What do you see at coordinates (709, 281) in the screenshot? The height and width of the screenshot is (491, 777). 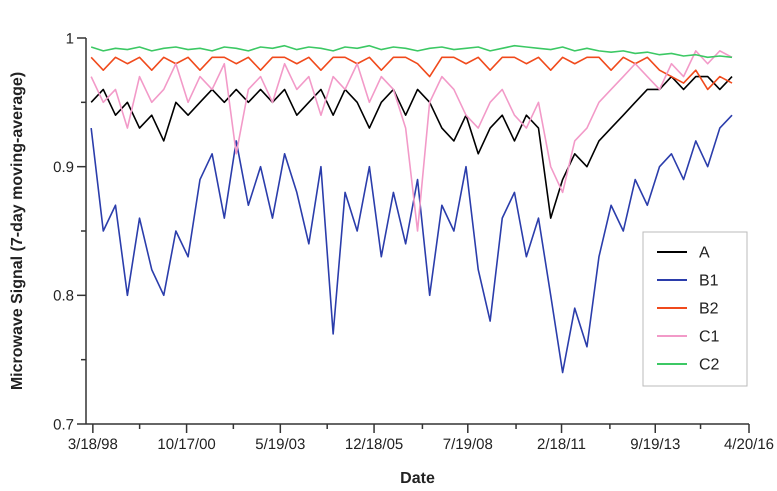 I see `legend-label: B1` at bounding box center [709, 281].